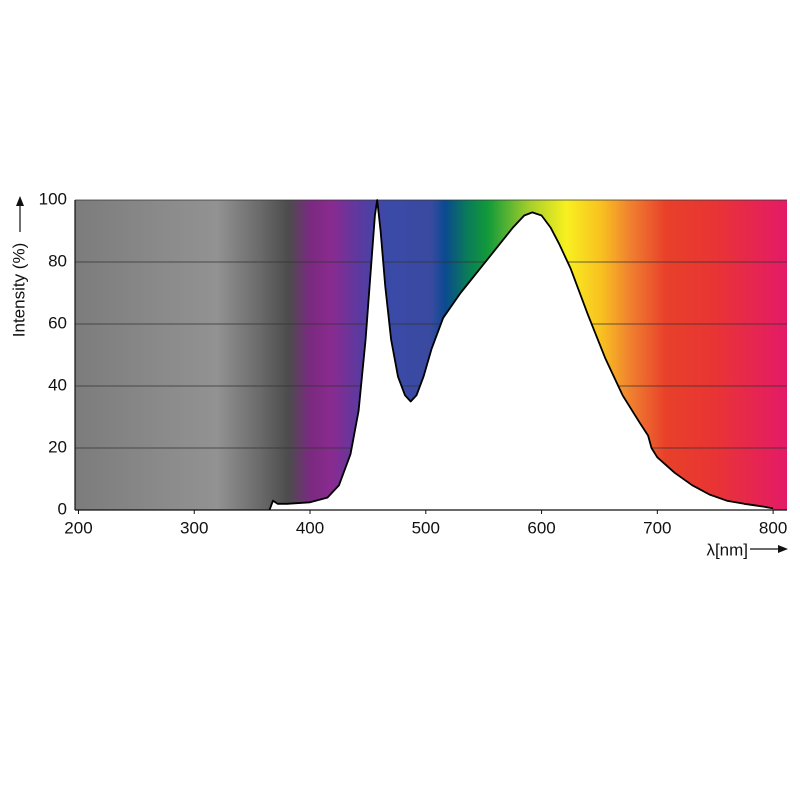 Image resolution: width=800 pixels, height=800 pixels. Describe the element at coordinates (783, 549) in the screenshot. I see `x-axis-arrow-head` at that location.